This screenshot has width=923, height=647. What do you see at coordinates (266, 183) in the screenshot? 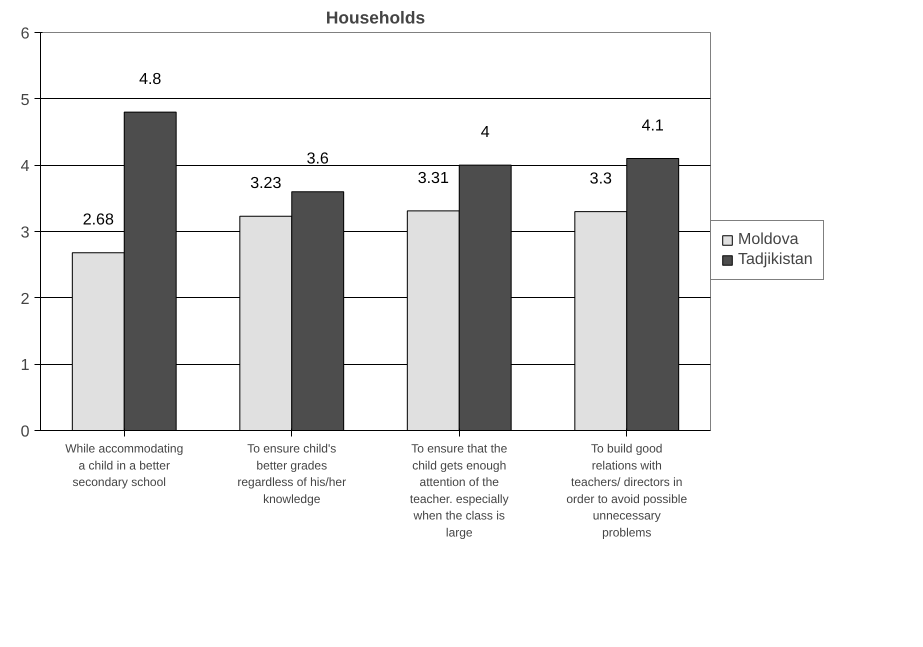
I see `data-label: 3.23` at bounding box center [266, 183].